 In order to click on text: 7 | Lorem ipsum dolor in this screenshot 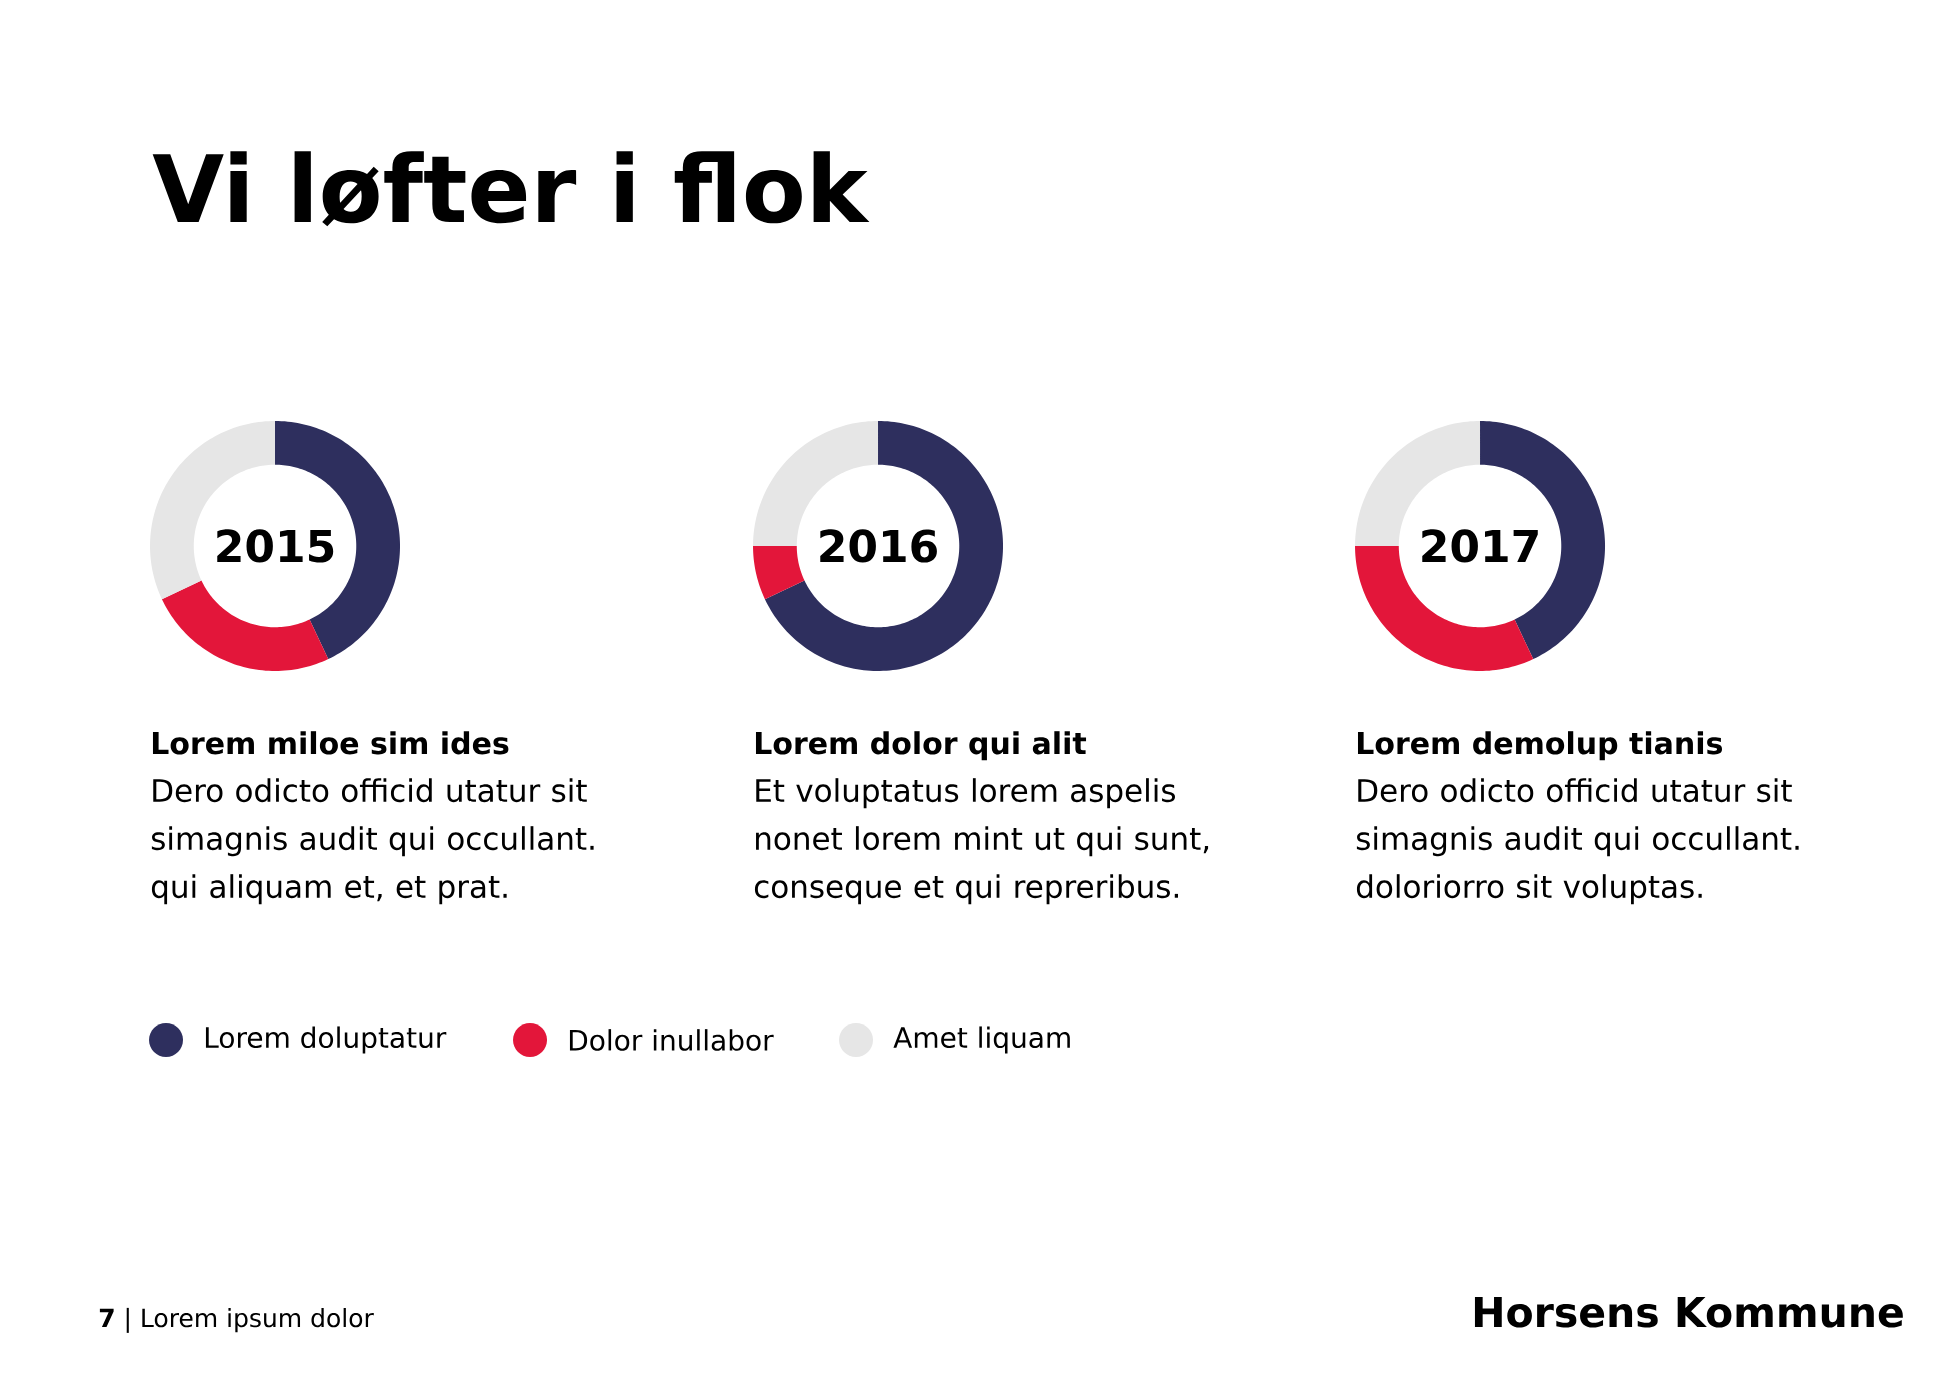, I will do `click(236, 1320)`.